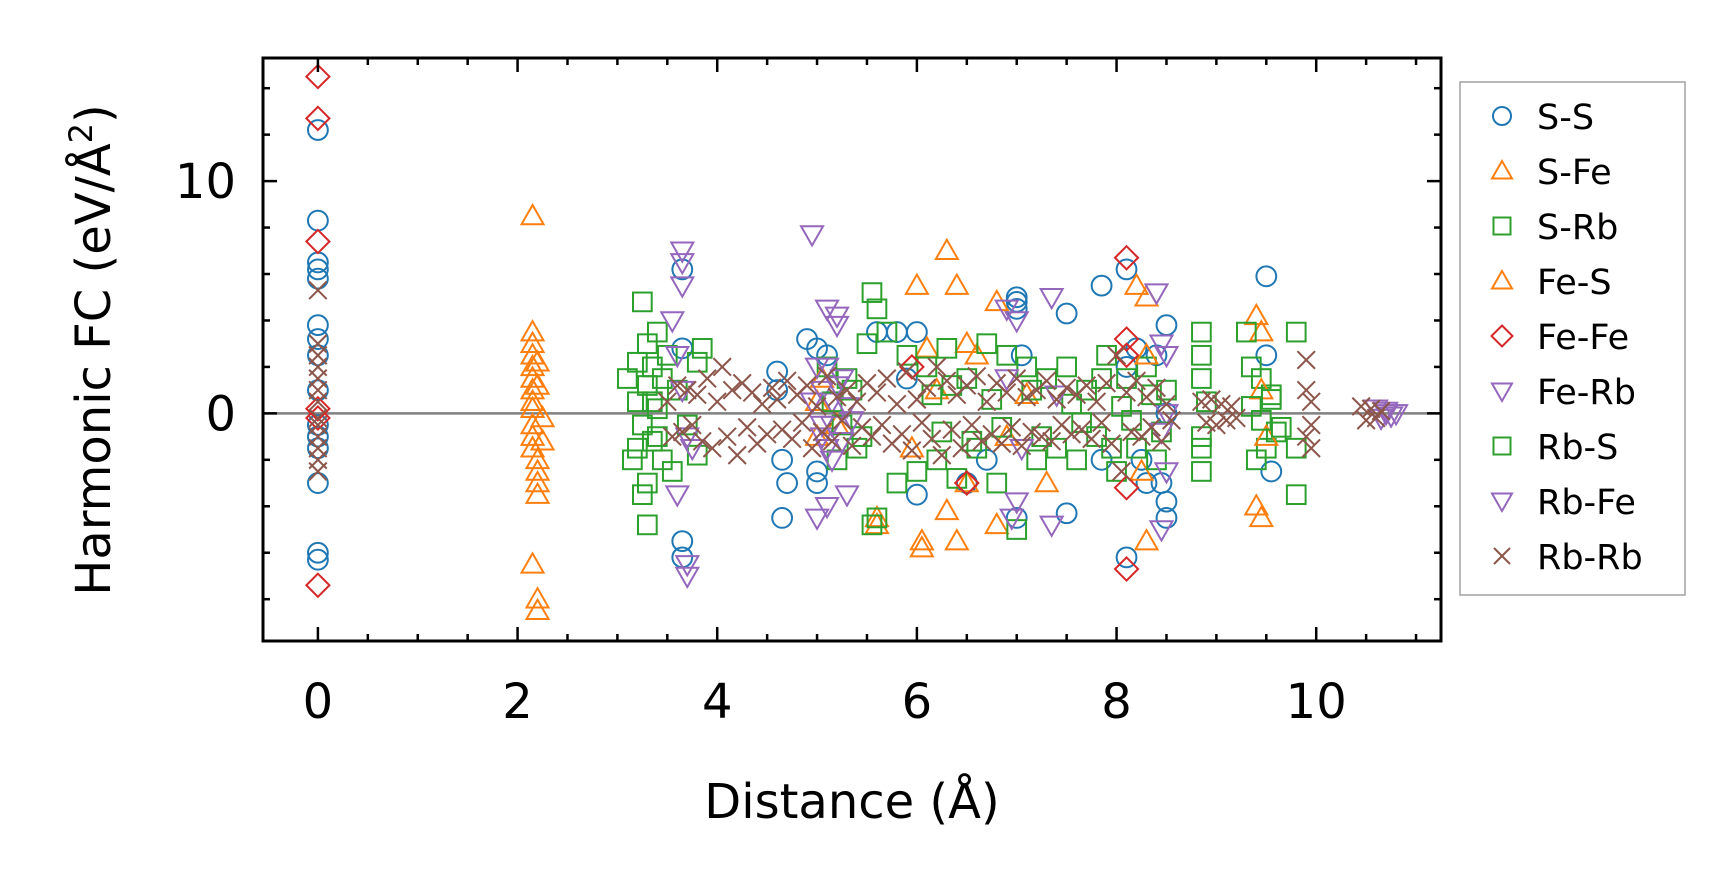 This screenshot has height=883, width=1723. Describe the element at coordinates (917, 702) in the screenshot. I see `x-tick-label: 6` at that location.